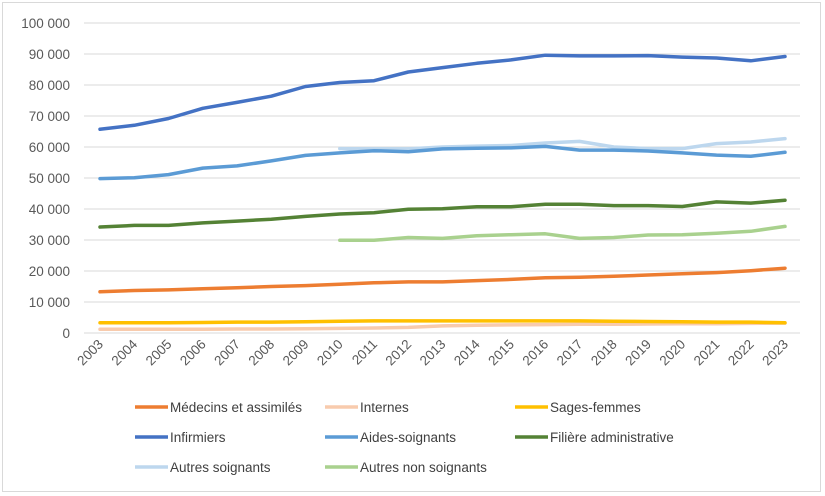 The height and width of the screenshot is (496, 825). I want to click on legend-label: Médecins et assimilés, so click(236, 407).